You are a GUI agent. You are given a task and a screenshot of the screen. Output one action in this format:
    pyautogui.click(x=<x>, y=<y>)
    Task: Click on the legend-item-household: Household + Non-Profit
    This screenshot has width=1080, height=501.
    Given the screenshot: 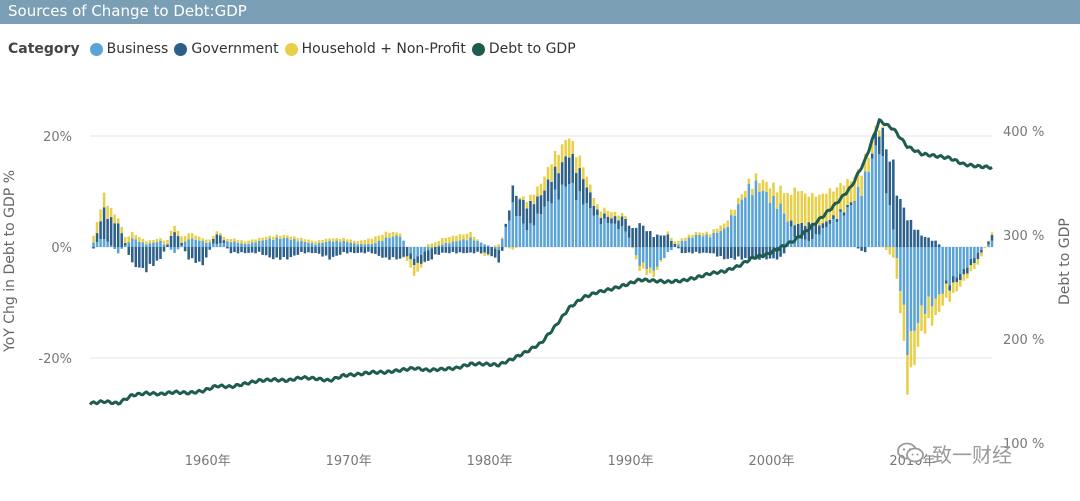 What is the action you would take?
    pyautogui.click(x=375, y=49)
    